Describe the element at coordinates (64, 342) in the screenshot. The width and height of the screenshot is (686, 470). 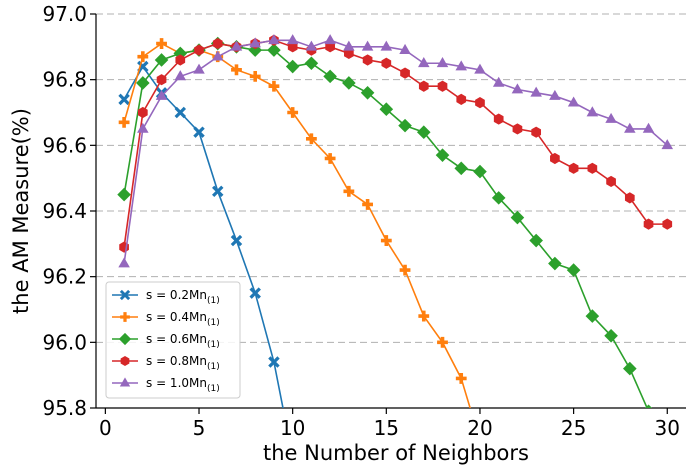
I see `y-tick-label: 96.0` at that location.